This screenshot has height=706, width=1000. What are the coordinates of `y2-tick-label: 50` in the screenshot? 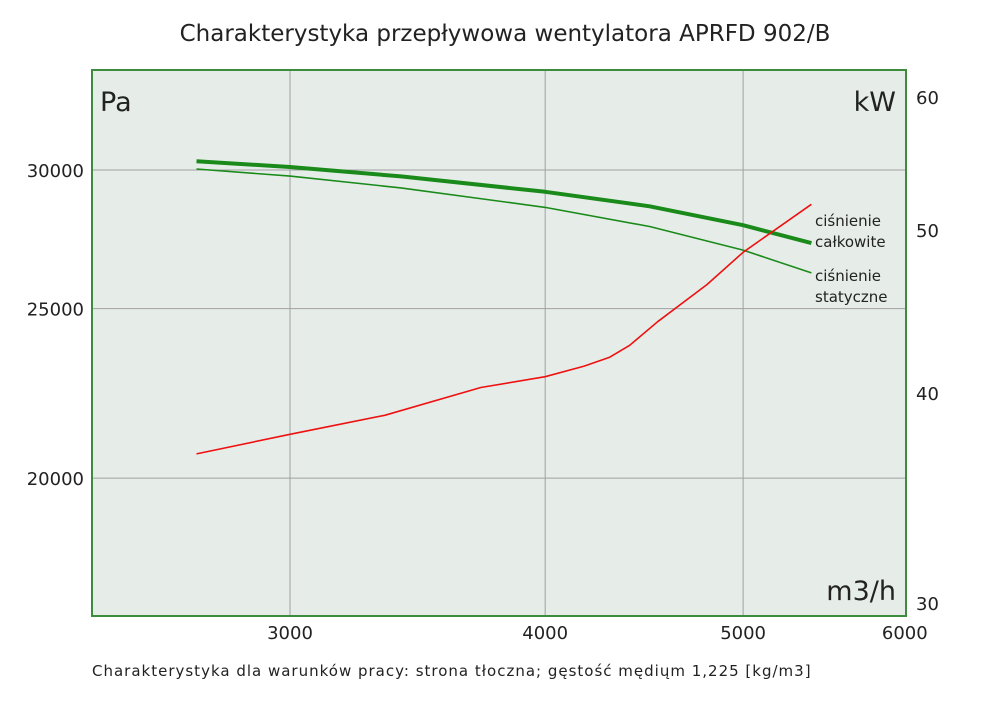 It's located at (927, 231).